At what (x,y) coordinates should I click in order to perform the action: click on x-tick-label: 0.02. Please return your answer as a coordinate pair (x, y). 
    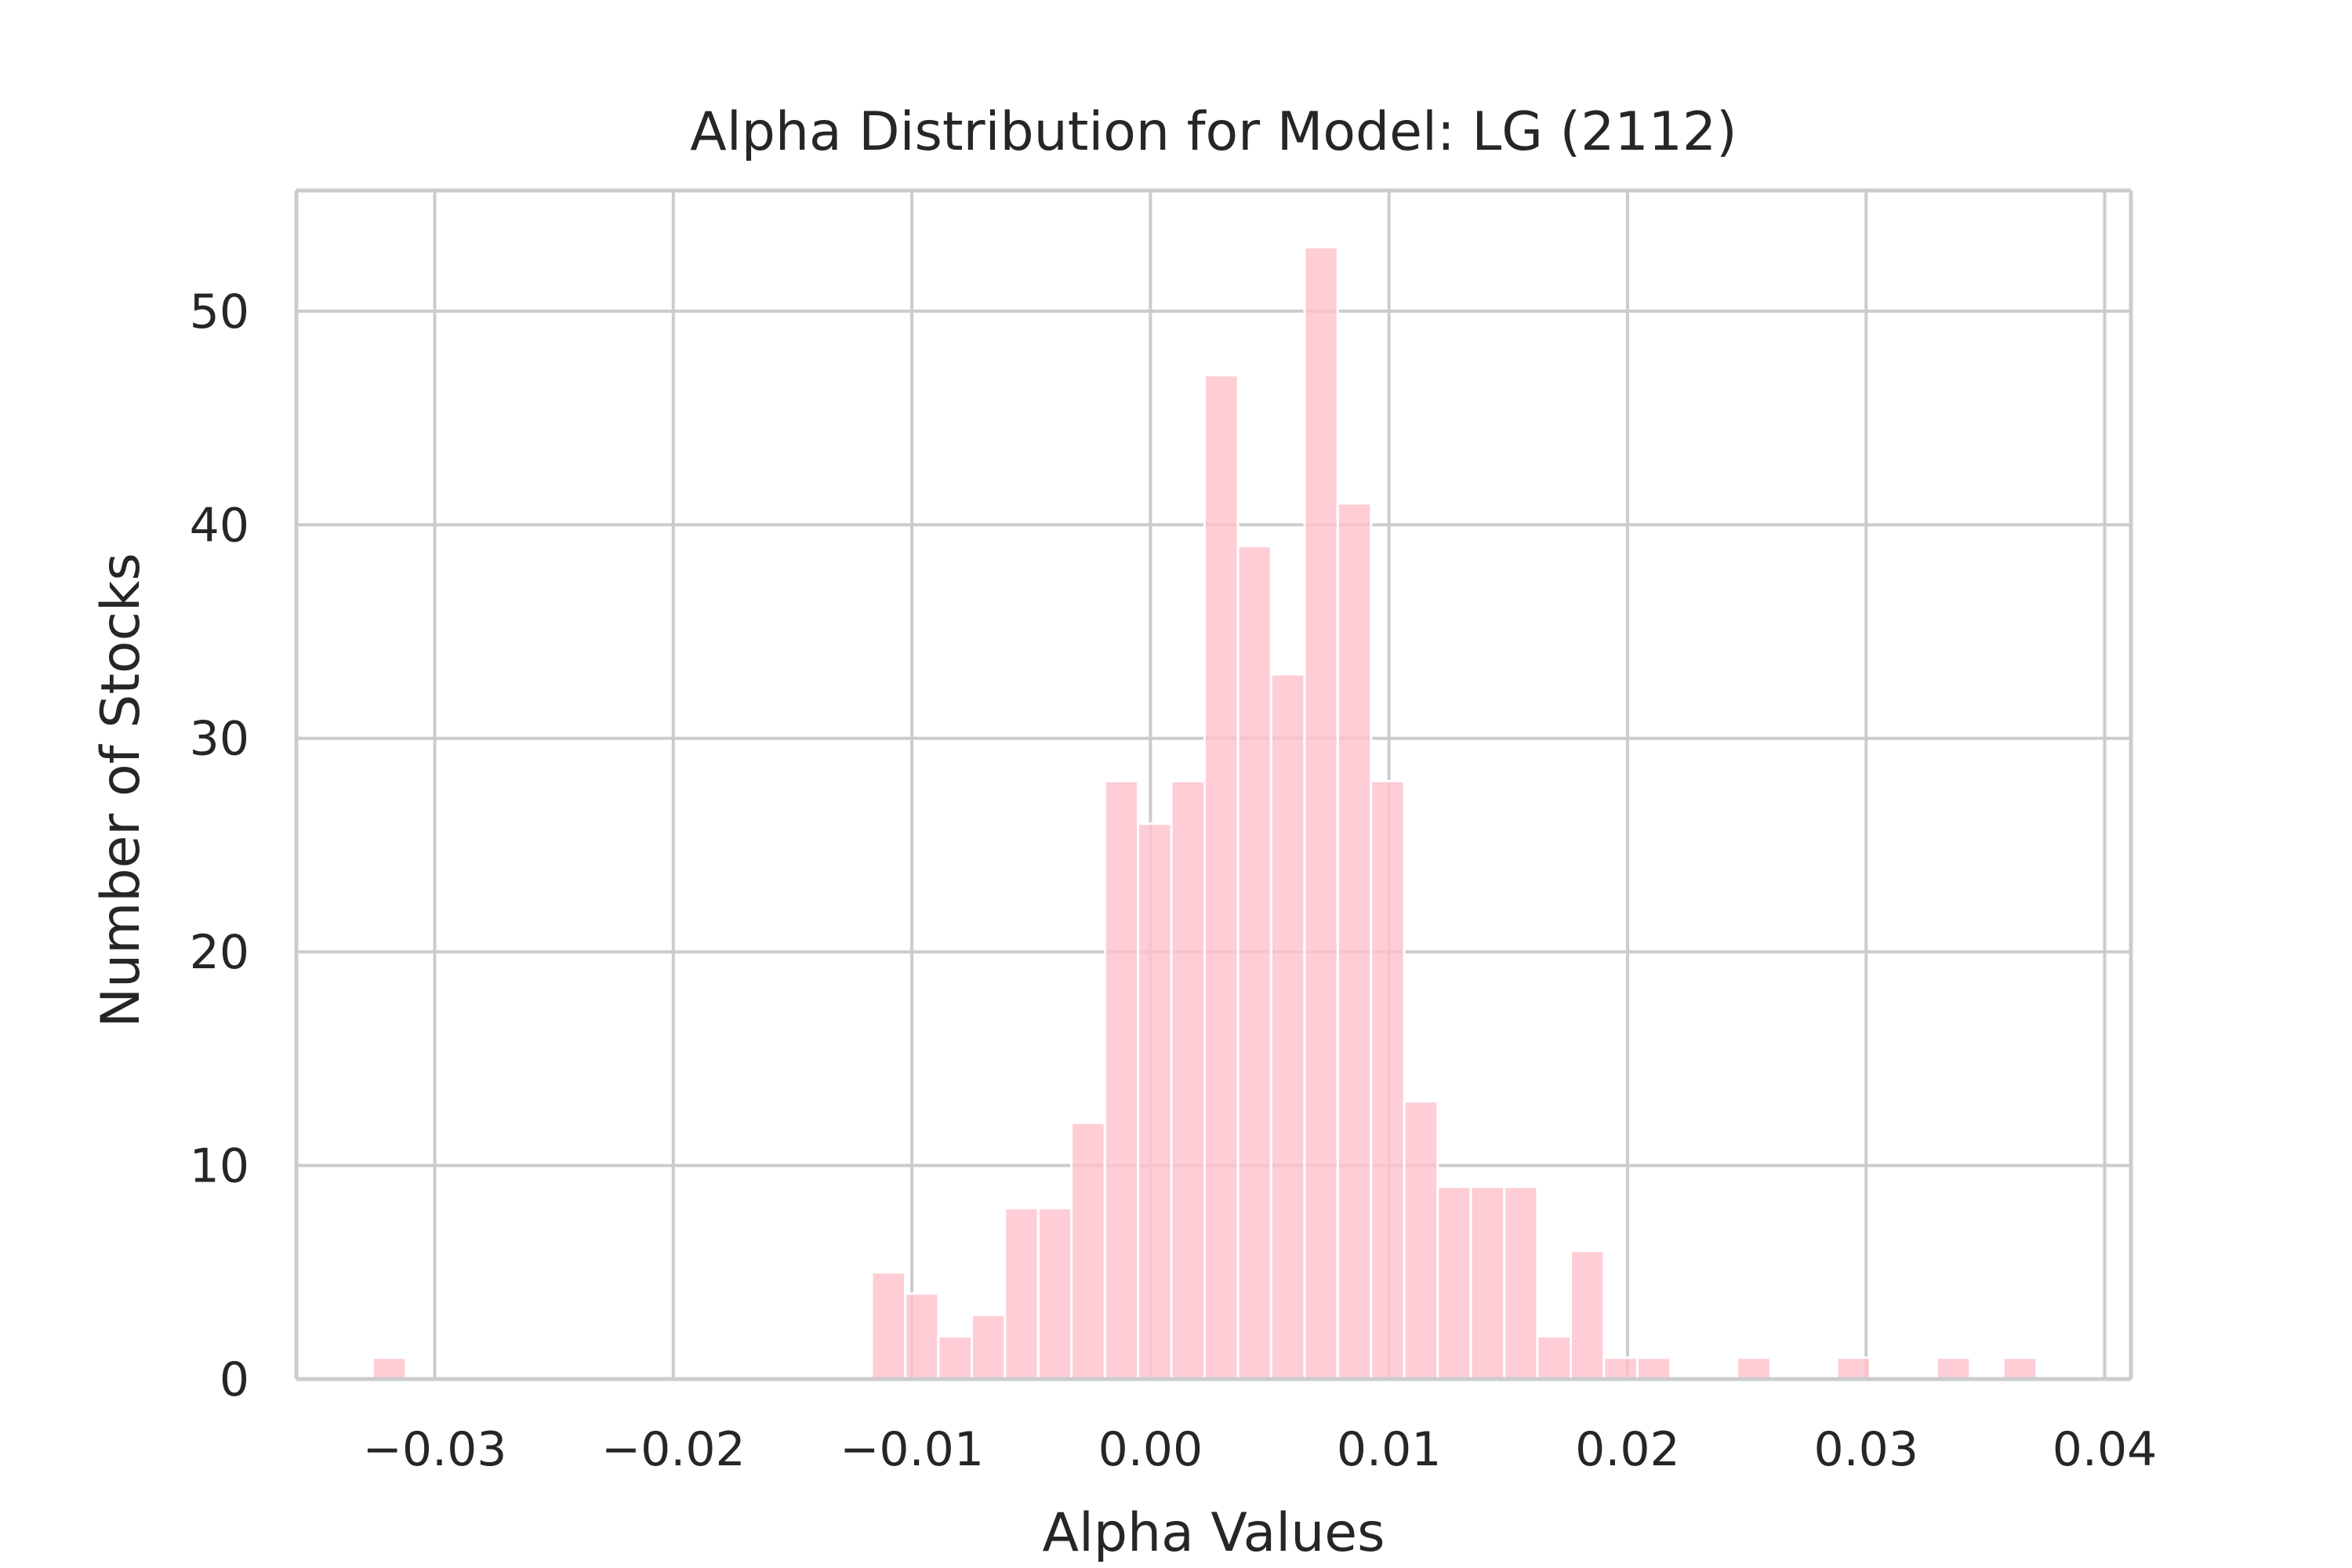
    Looking at the image, I should click on (1627, 1449).